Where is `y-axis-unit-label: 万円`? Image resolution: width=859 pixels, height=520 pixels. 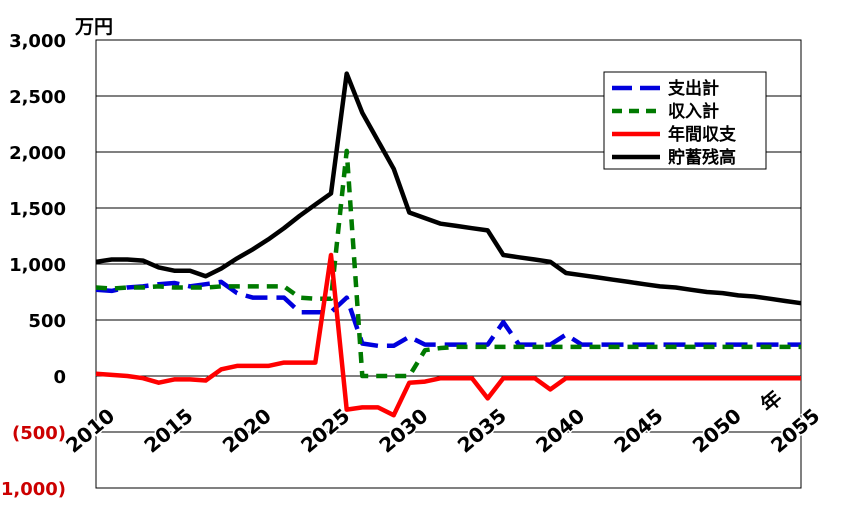 y-axis-unit-label: 万円 is located at coordinates (93, 27).